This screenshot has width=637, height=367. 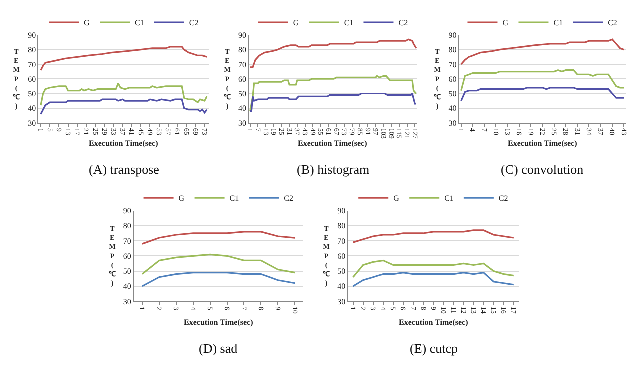 What do you see at coordinates (218, 348) in the screenshot?
I see `text: (D) sad` at bounding box center [218, 348].